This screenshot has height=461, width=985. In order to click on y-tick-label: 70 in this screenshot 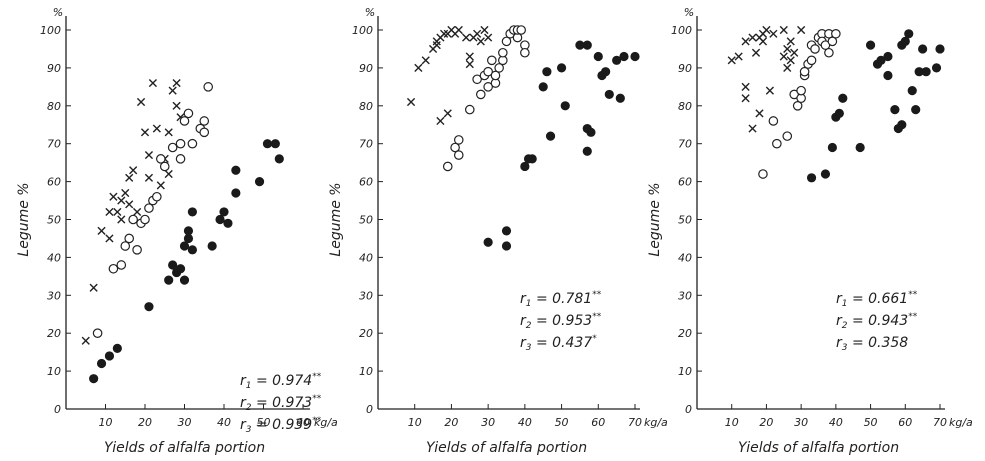, I will do `click(685, 144)`.